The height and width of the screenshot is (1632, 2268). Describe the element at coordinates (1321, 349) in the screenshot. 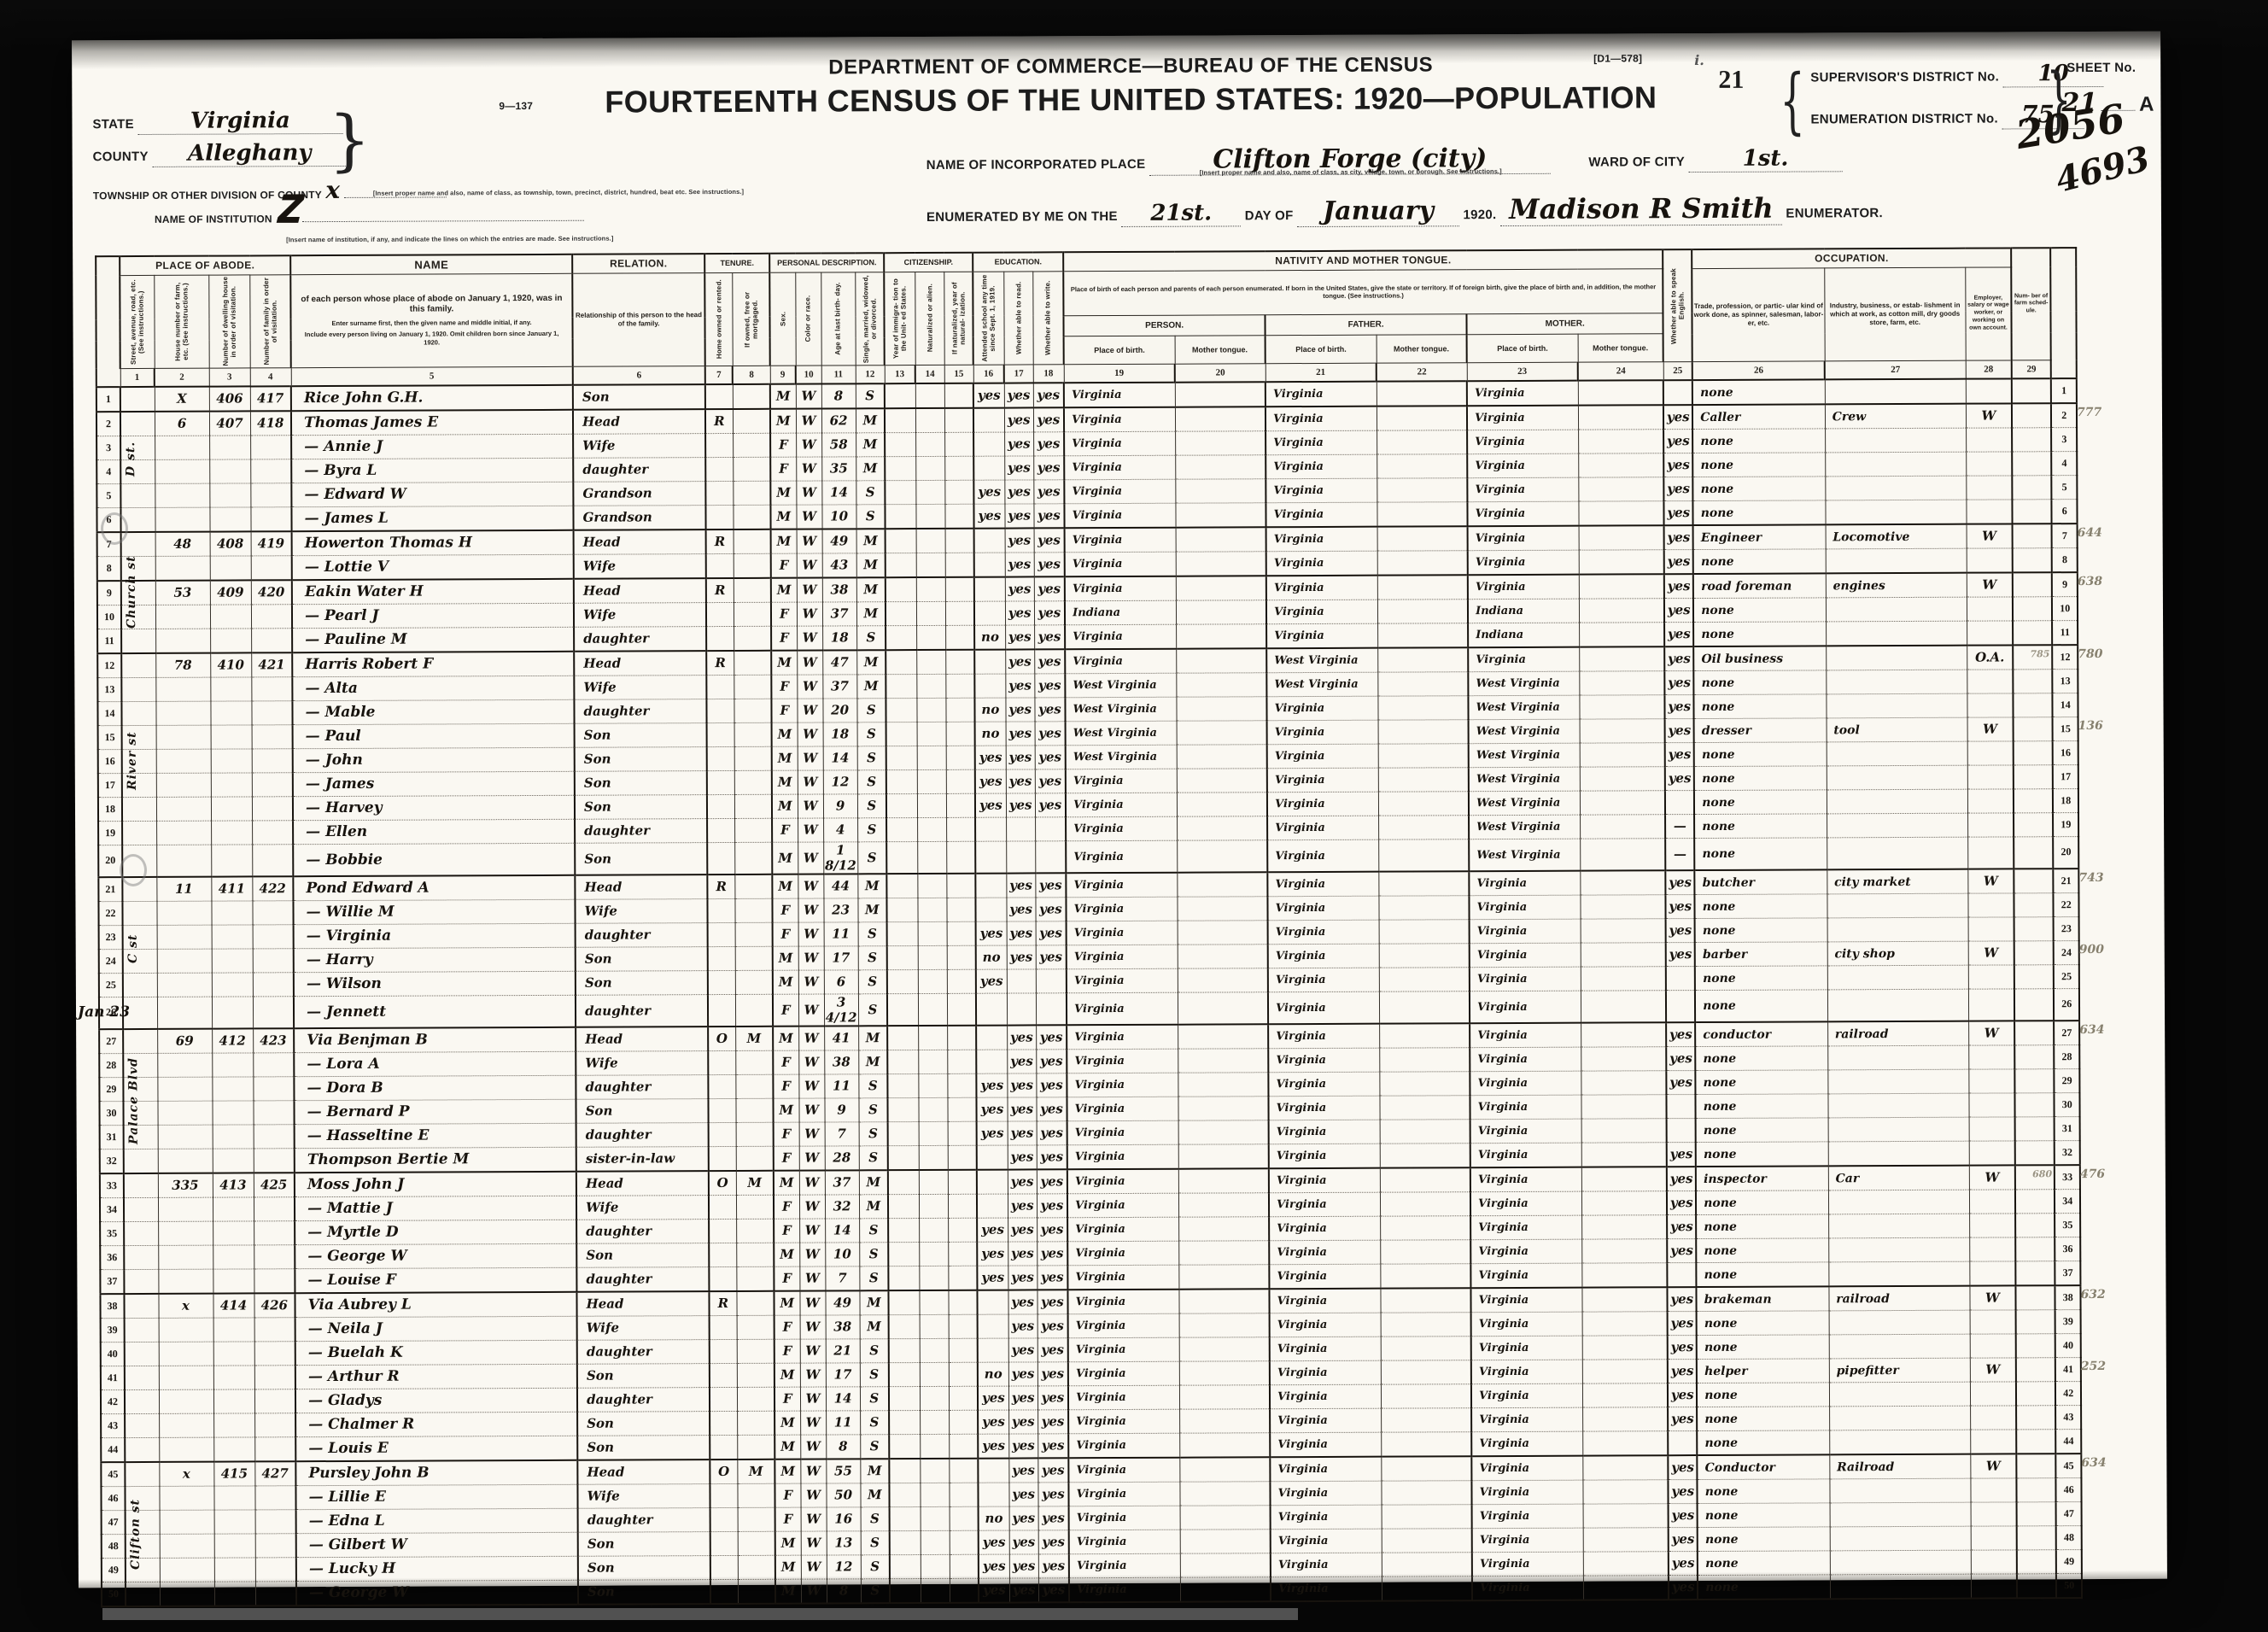

I see `father-pob-header: Place of birth.` at that location.